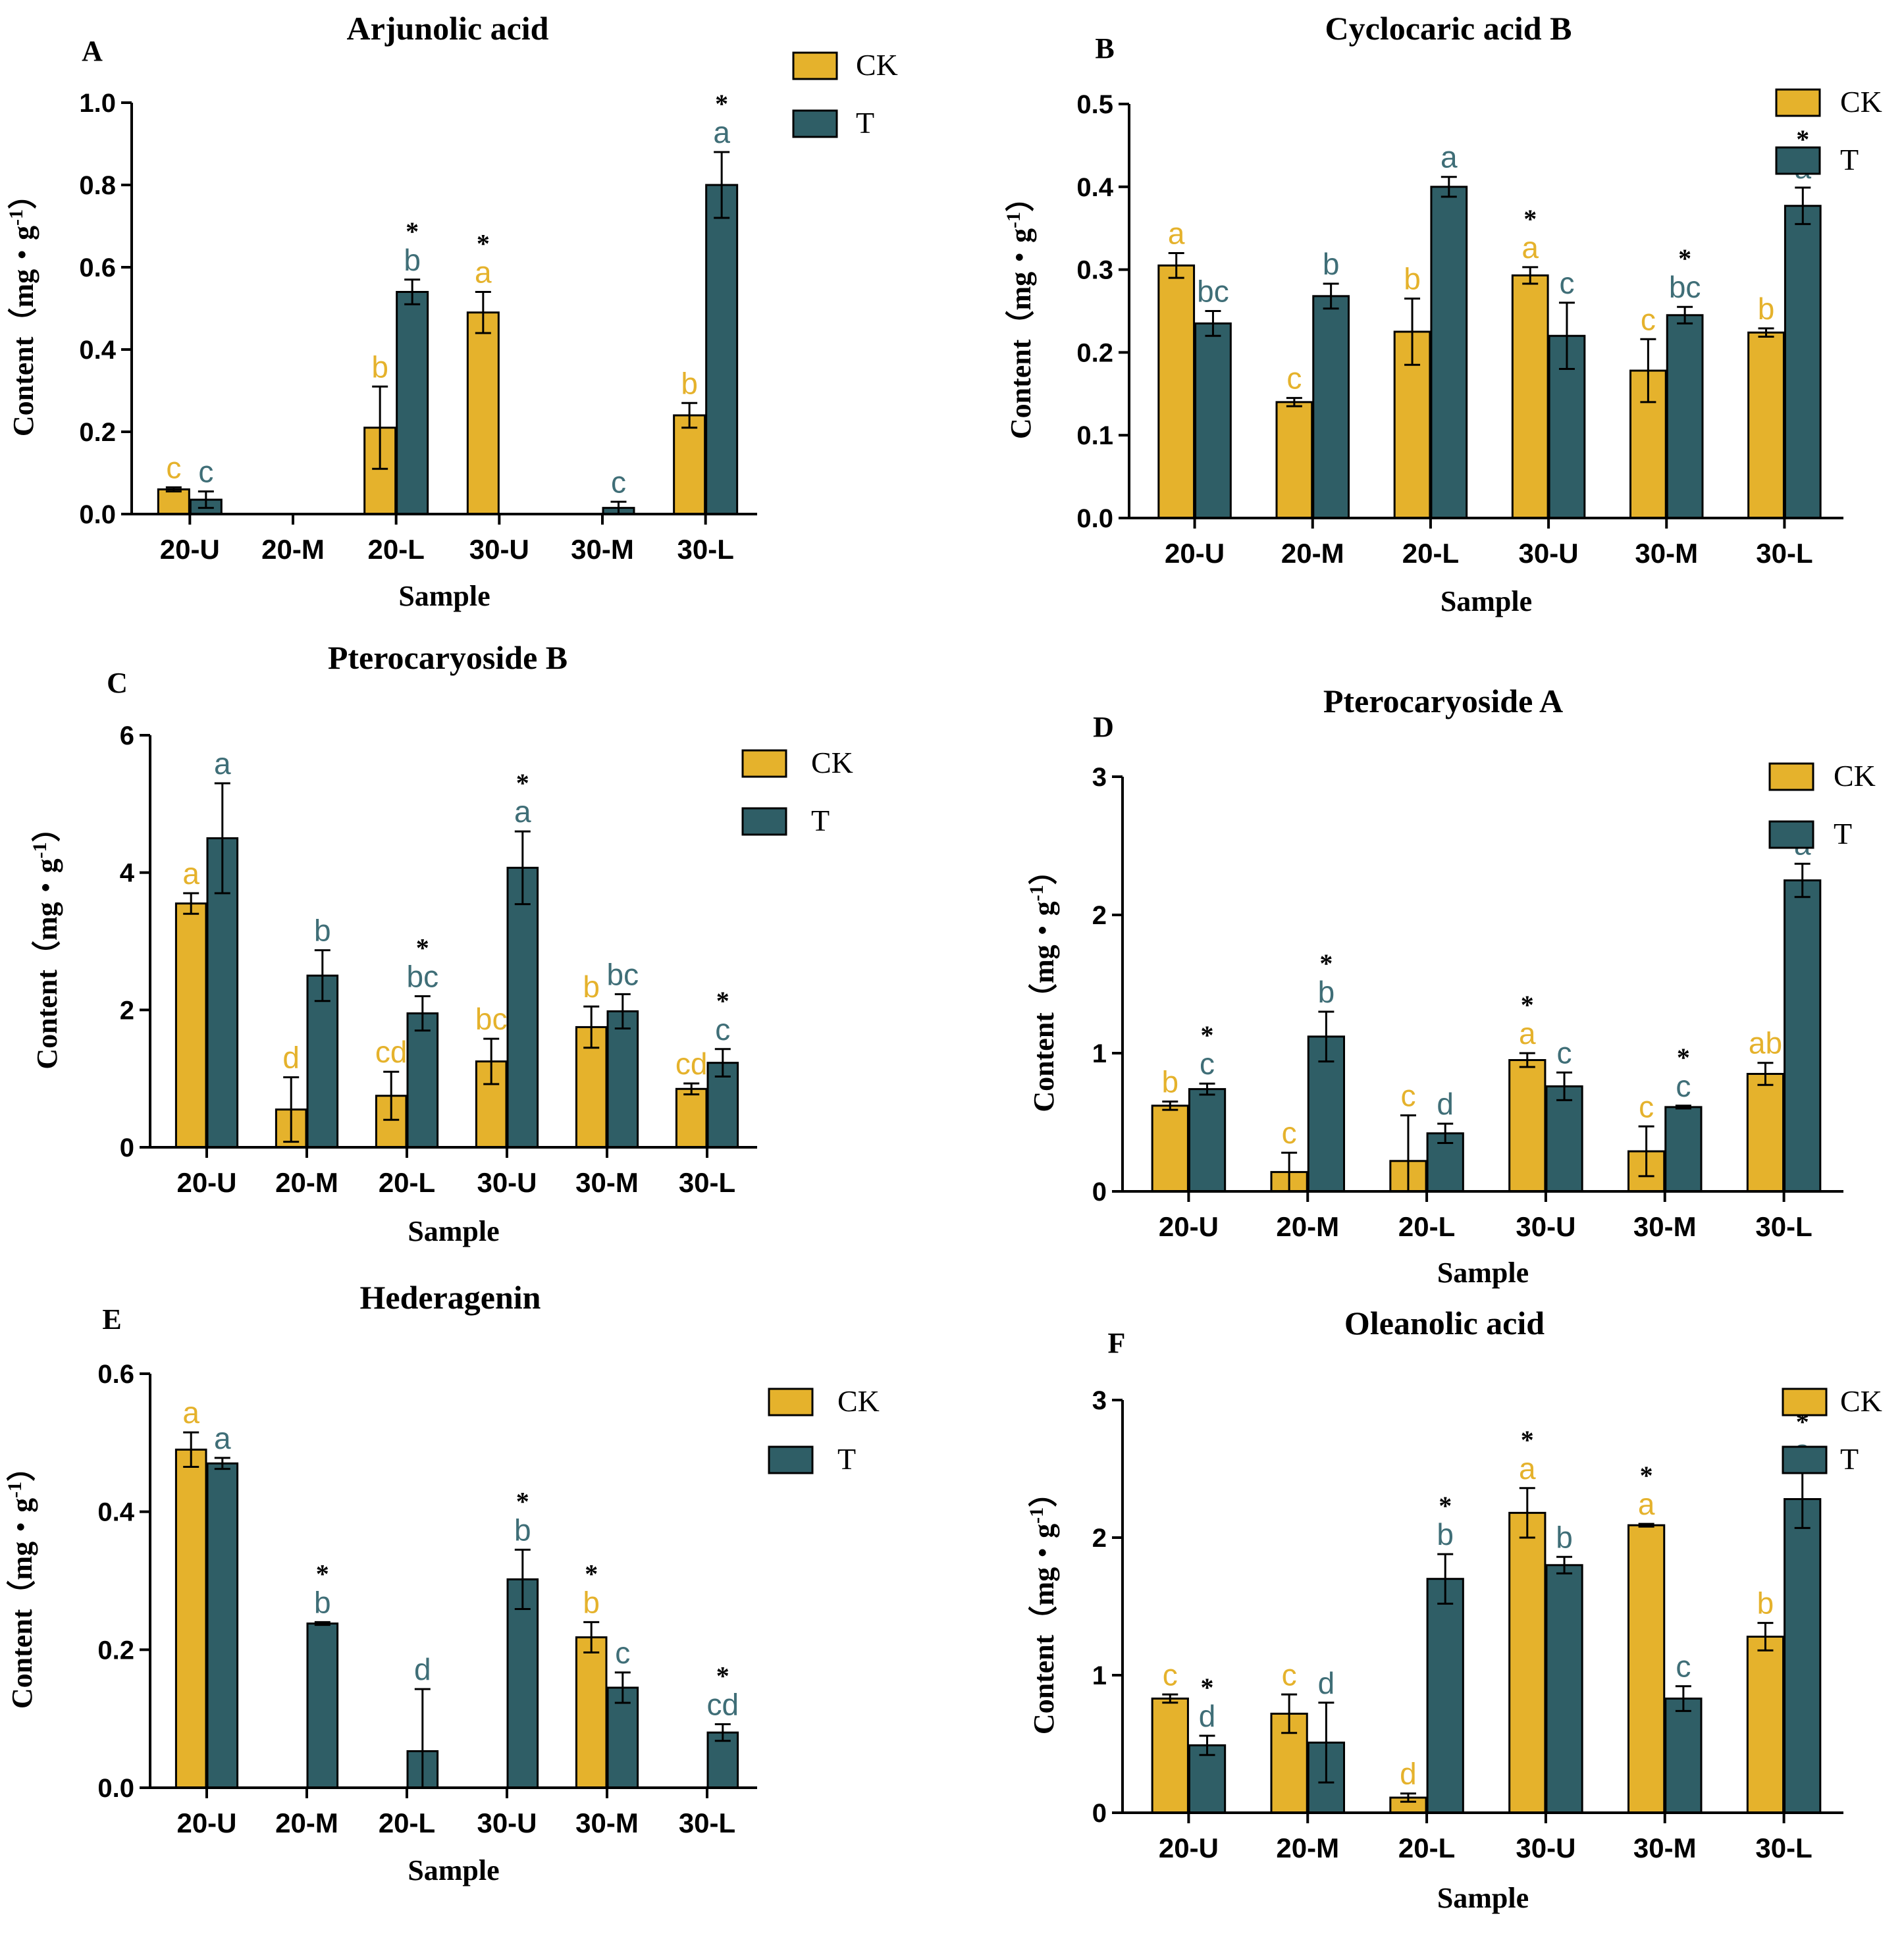  Describe the element at coordinates (1103, 727) in the screenshot. I see `panel-label: D` at that location.